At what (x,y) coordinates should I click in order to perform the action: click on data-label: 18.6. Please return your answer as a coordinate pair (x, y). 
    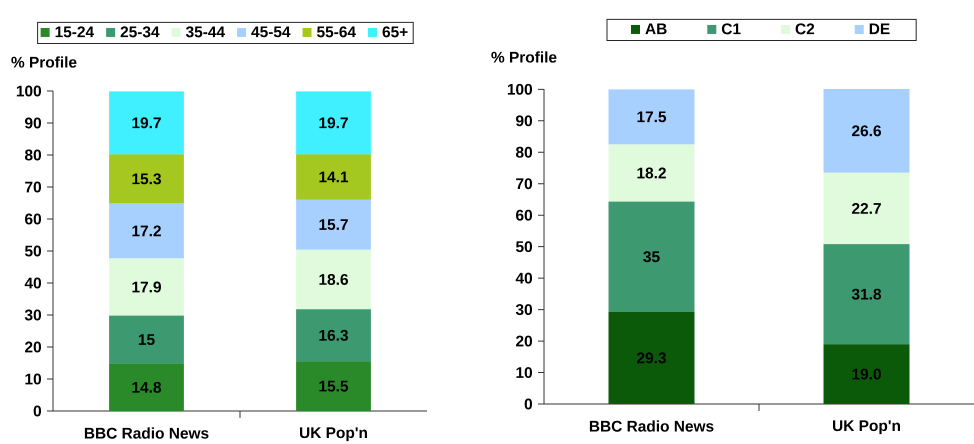
    Looking at the image, I should click on (333, 279).